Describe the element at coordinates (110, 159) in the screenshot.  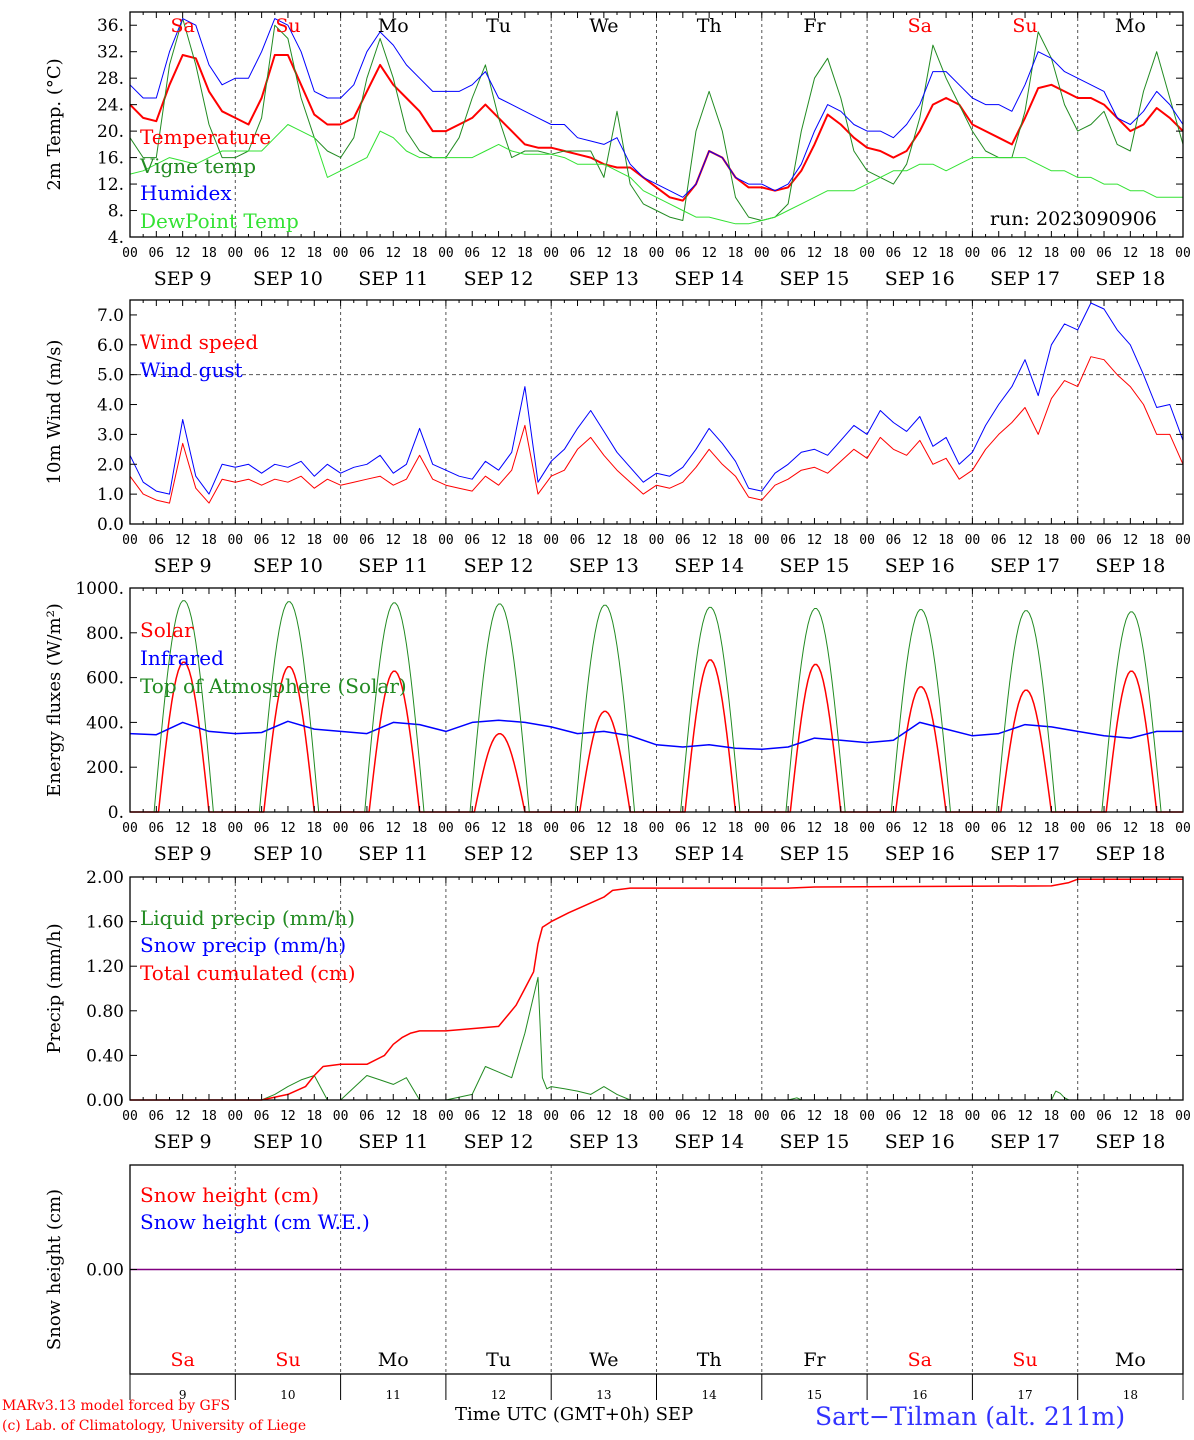
I see `y-tick-label: 16.` at that location.